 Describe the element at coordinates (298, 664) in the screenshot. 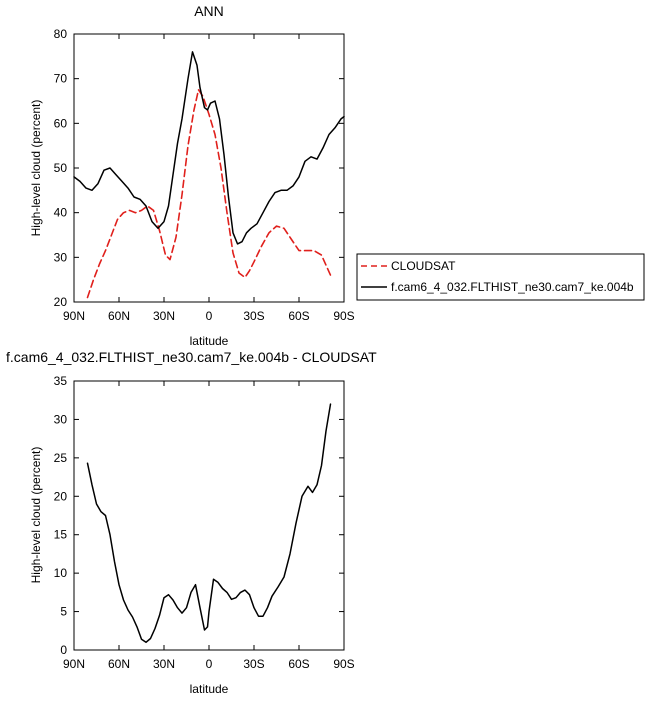

I see `bottom-x-tick-label: 60S` at that location.